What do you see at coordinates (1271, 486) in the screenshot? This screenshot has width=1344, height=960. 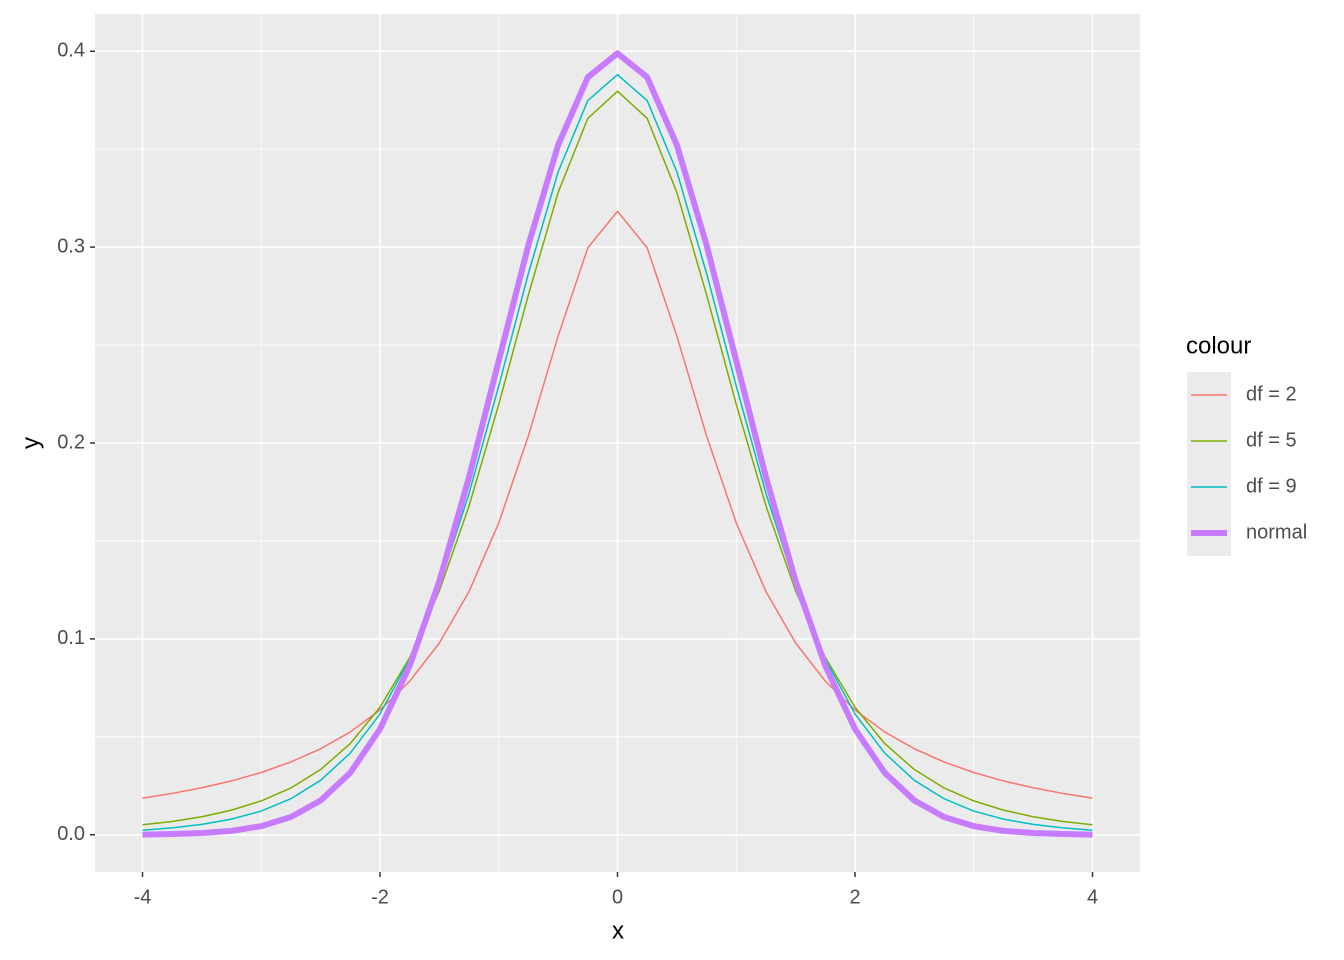 I see `legend-label: df = 9` at bounding box center [1271, 486].